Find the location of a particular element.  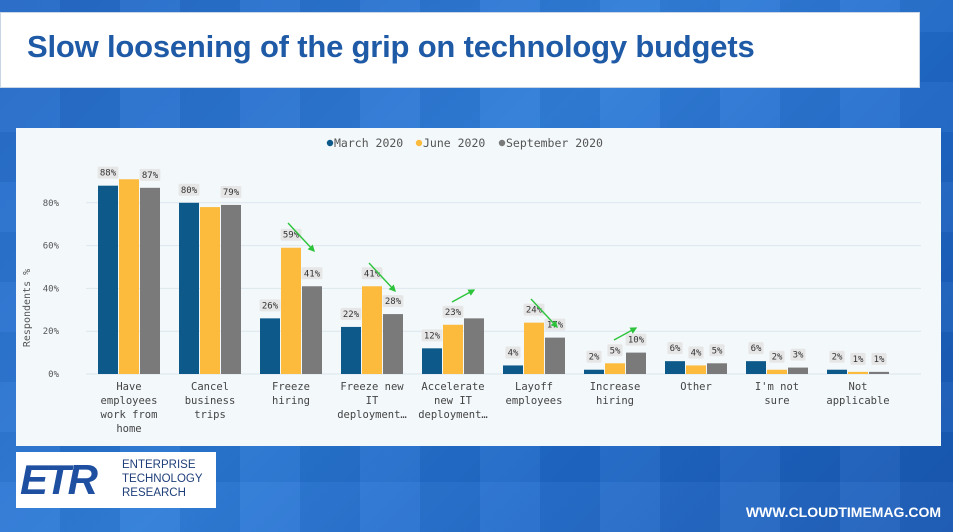

chart-legend: March 2020 June 2020 September 2020 is located at coordinates (464, 143).